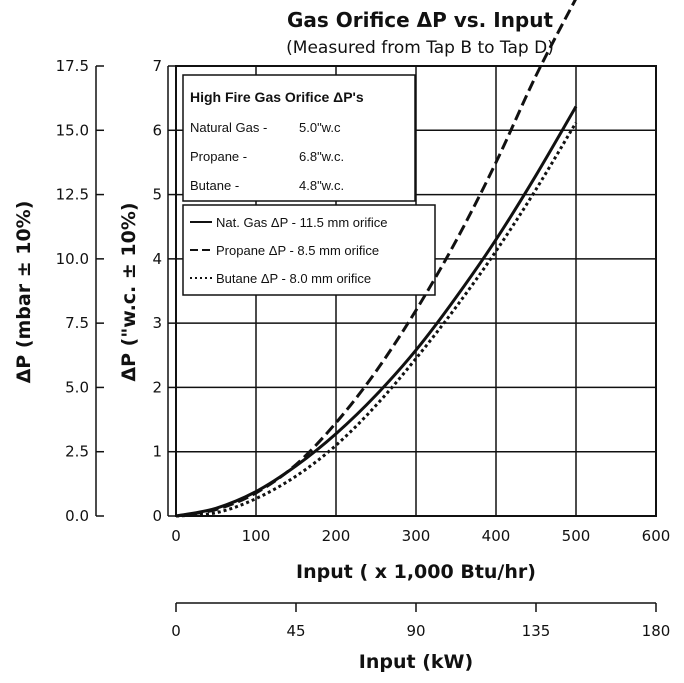 The width and height of the screenshot is (684, 683). What do you see at coordinates (321, 185) in the screenshot?
I see `info-row-value-butane: 4.8"w.c.` at bounding box center [321, 185].